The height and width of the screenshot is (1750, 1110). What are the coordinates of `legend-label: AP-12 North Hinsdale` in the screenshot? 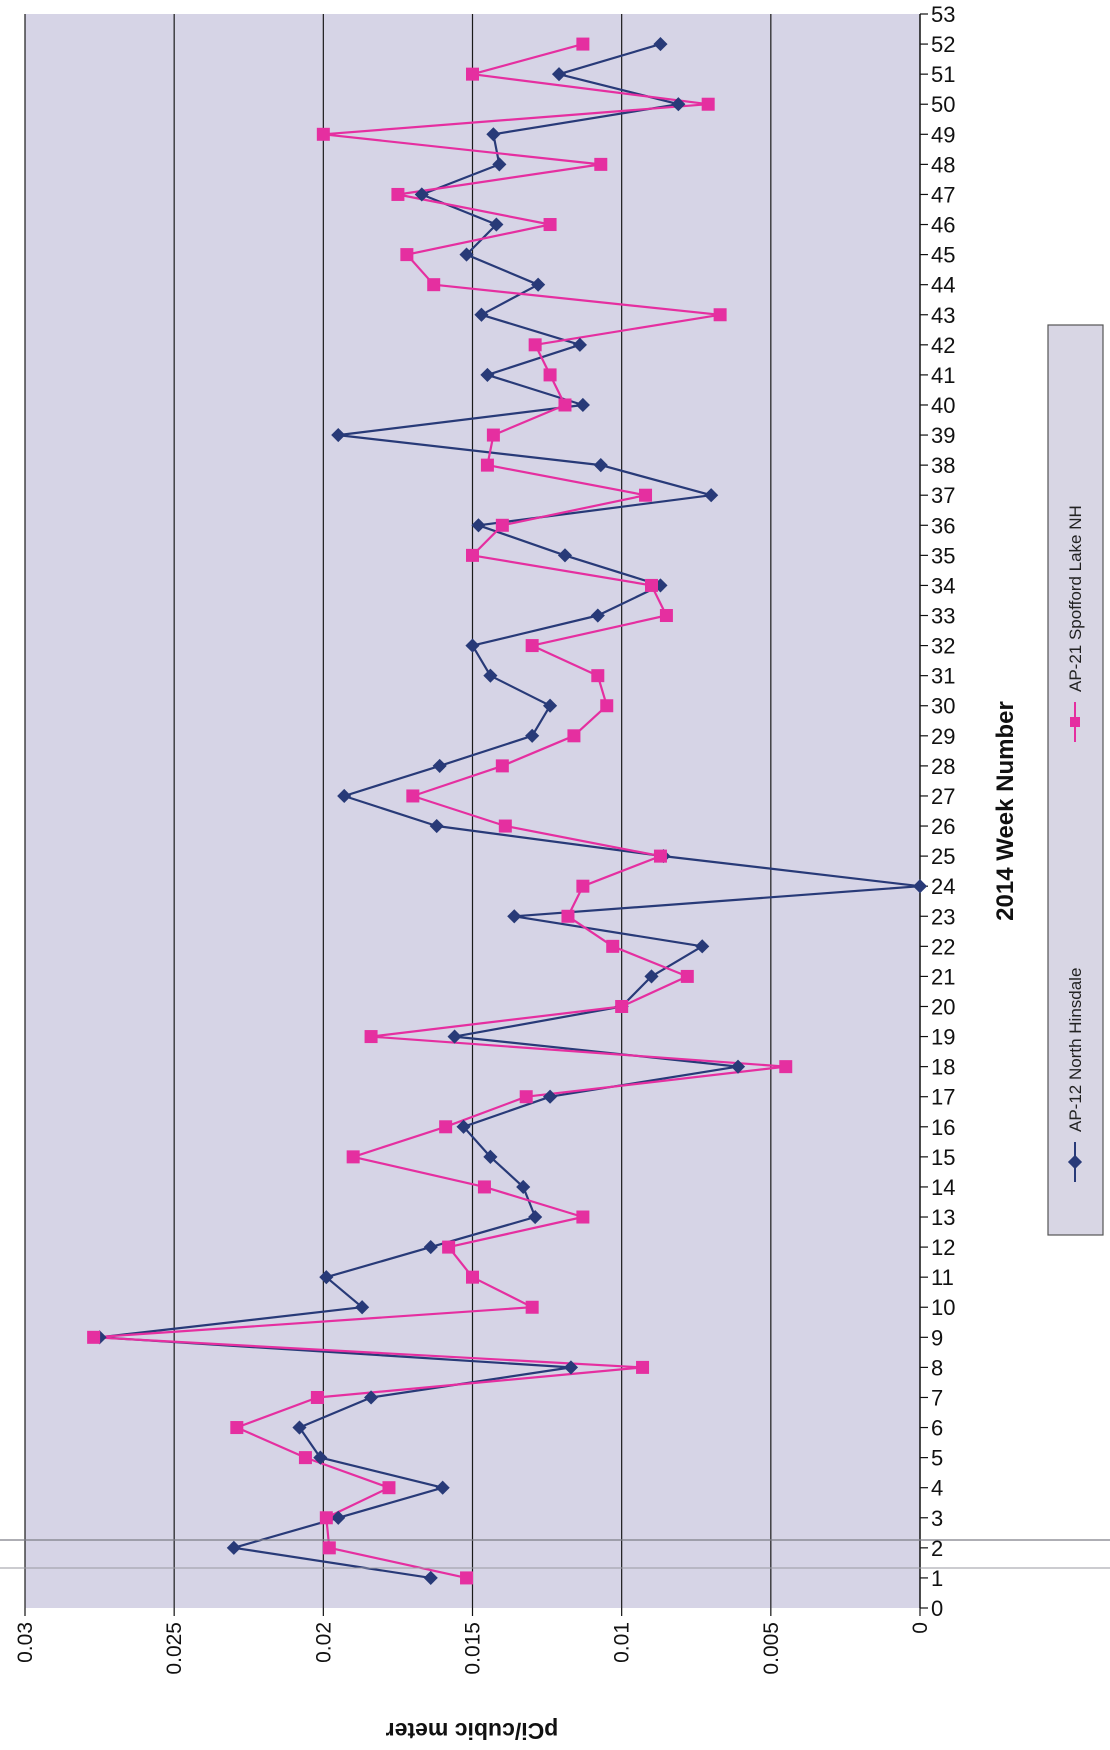 It's located at (1075, 1050).